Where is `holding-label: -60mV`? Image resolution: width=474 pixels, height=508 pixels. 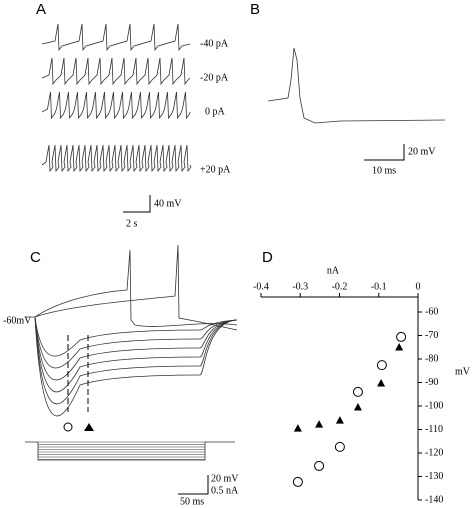
holding-label: -60mV is located at coordinates (17, 320).